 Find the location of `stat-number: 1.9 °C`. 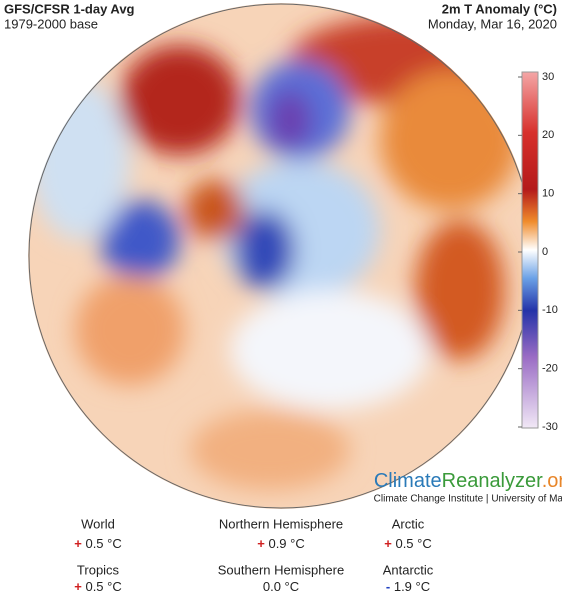

stat-number: 1.9 °C is located at coordinates (412, 586).